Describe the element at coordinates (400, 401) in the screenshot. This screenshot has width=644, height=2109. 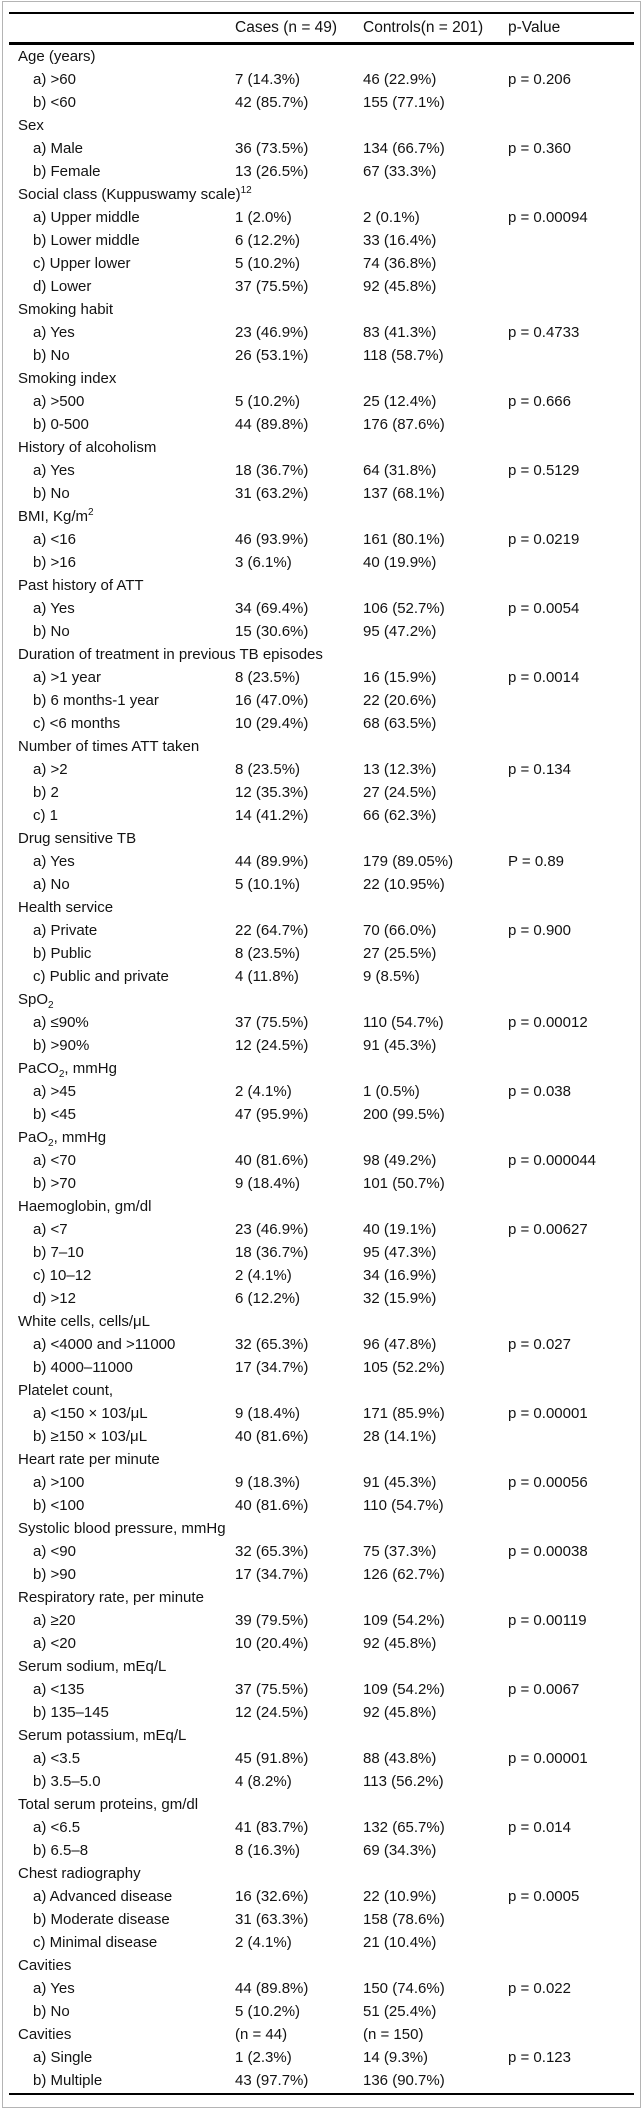
I see `controls-value: 25 (12.4%)` at that location.